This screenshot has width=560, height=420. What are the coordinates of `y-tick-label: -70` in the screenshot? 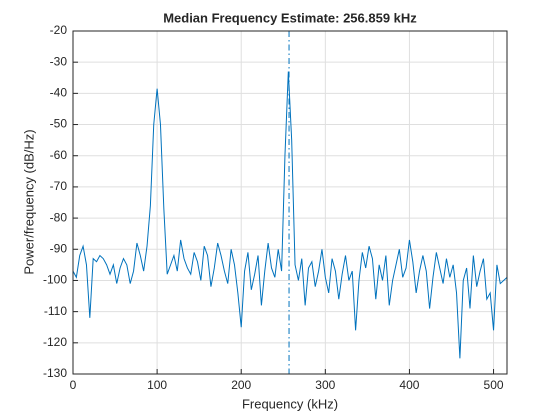 It's located at (59, 186).